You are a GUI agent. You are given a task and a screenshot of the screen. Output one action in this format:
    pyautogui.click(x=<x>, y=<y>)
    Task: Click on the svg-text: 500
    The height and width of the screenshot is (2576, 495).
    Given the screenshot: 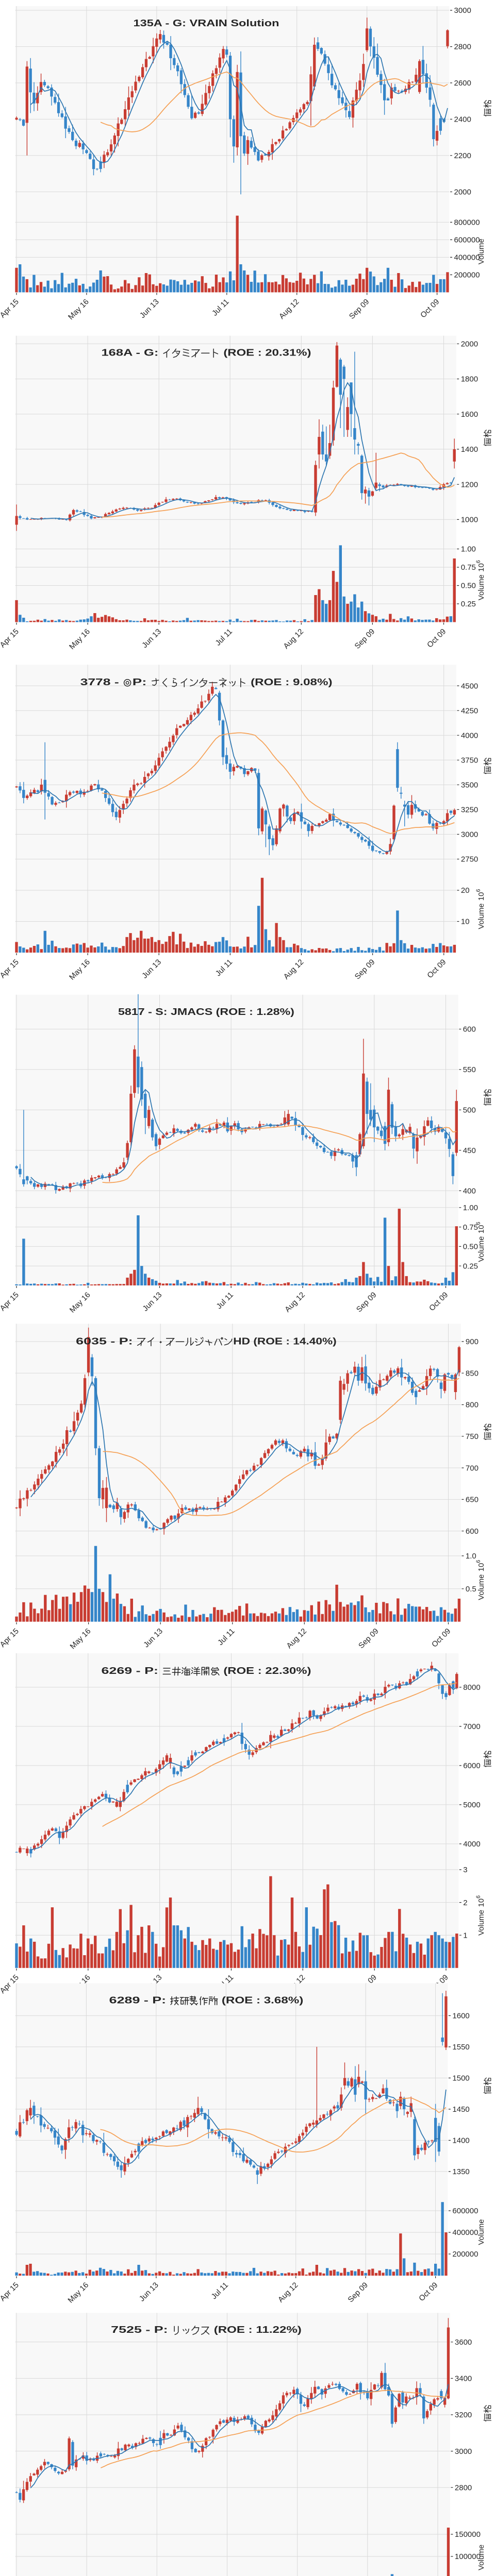 What is the action you would take?
    pyautogui.click(x=470, y=1110)
    